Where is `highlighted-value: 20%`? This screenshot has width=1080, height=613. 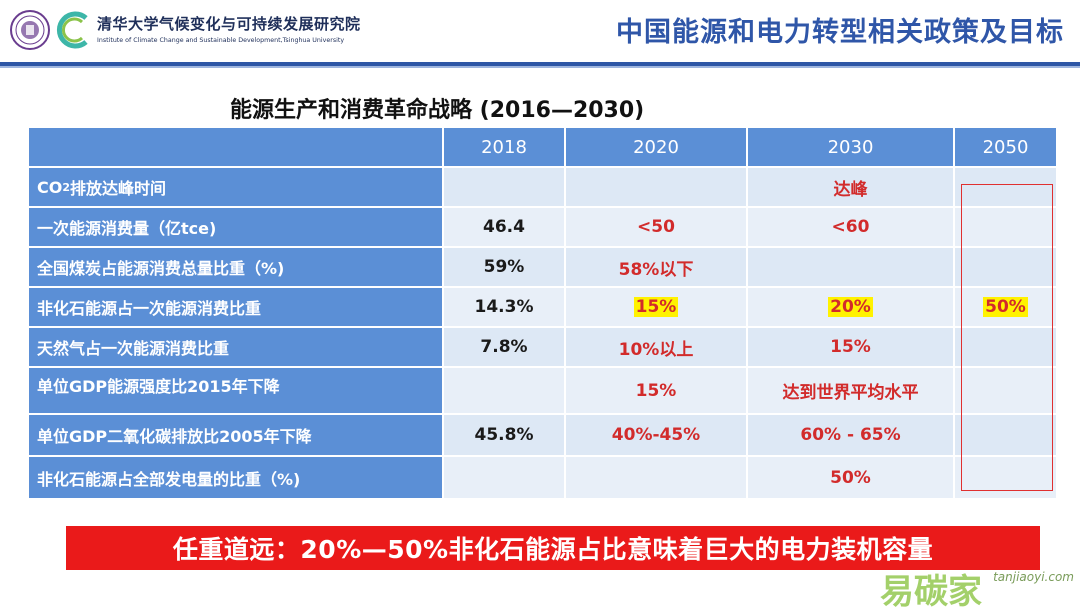
highlighted-value: 20% is located at coordinates (850, 307).